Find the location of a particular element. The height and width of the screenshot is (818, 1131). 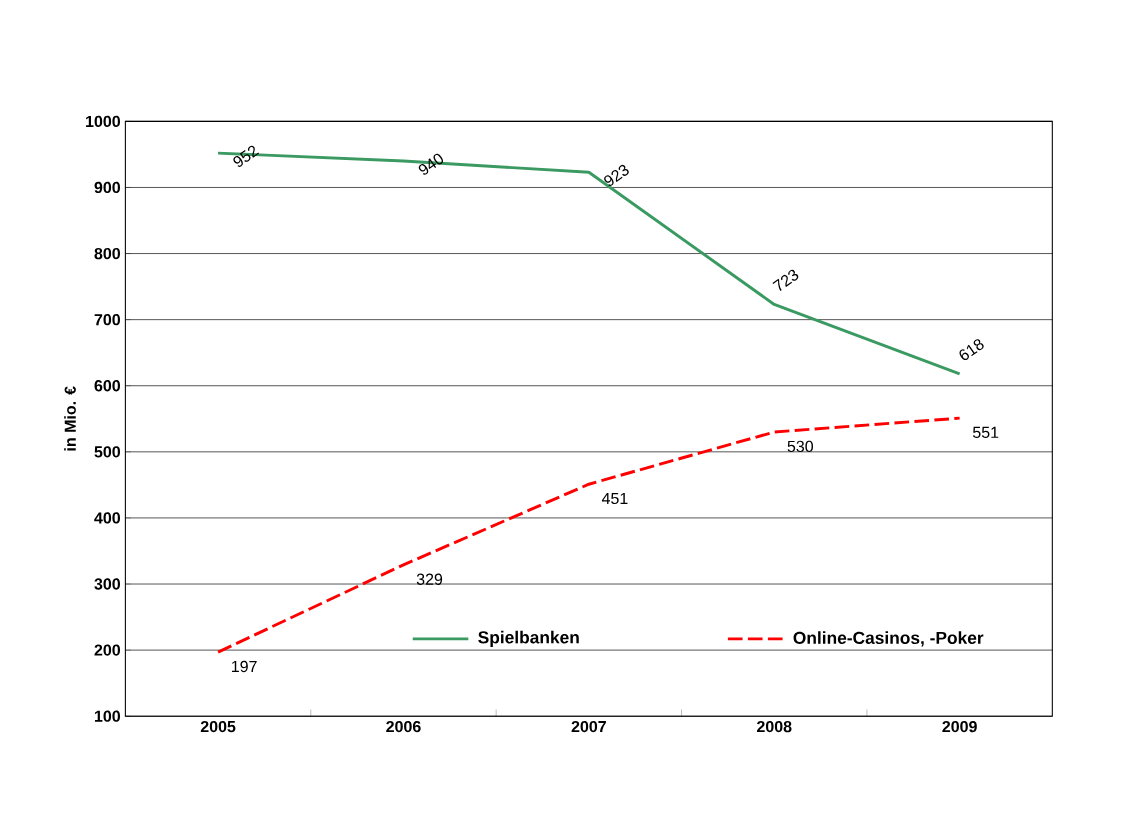

data-label: 618 is located at coordinates (971, 350).